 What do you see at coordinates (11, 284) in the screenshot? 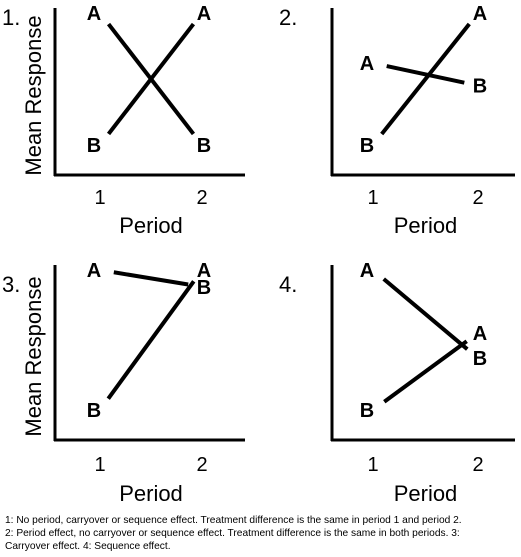
I see `panel-number: 3.` at bounding box center [11, 284].